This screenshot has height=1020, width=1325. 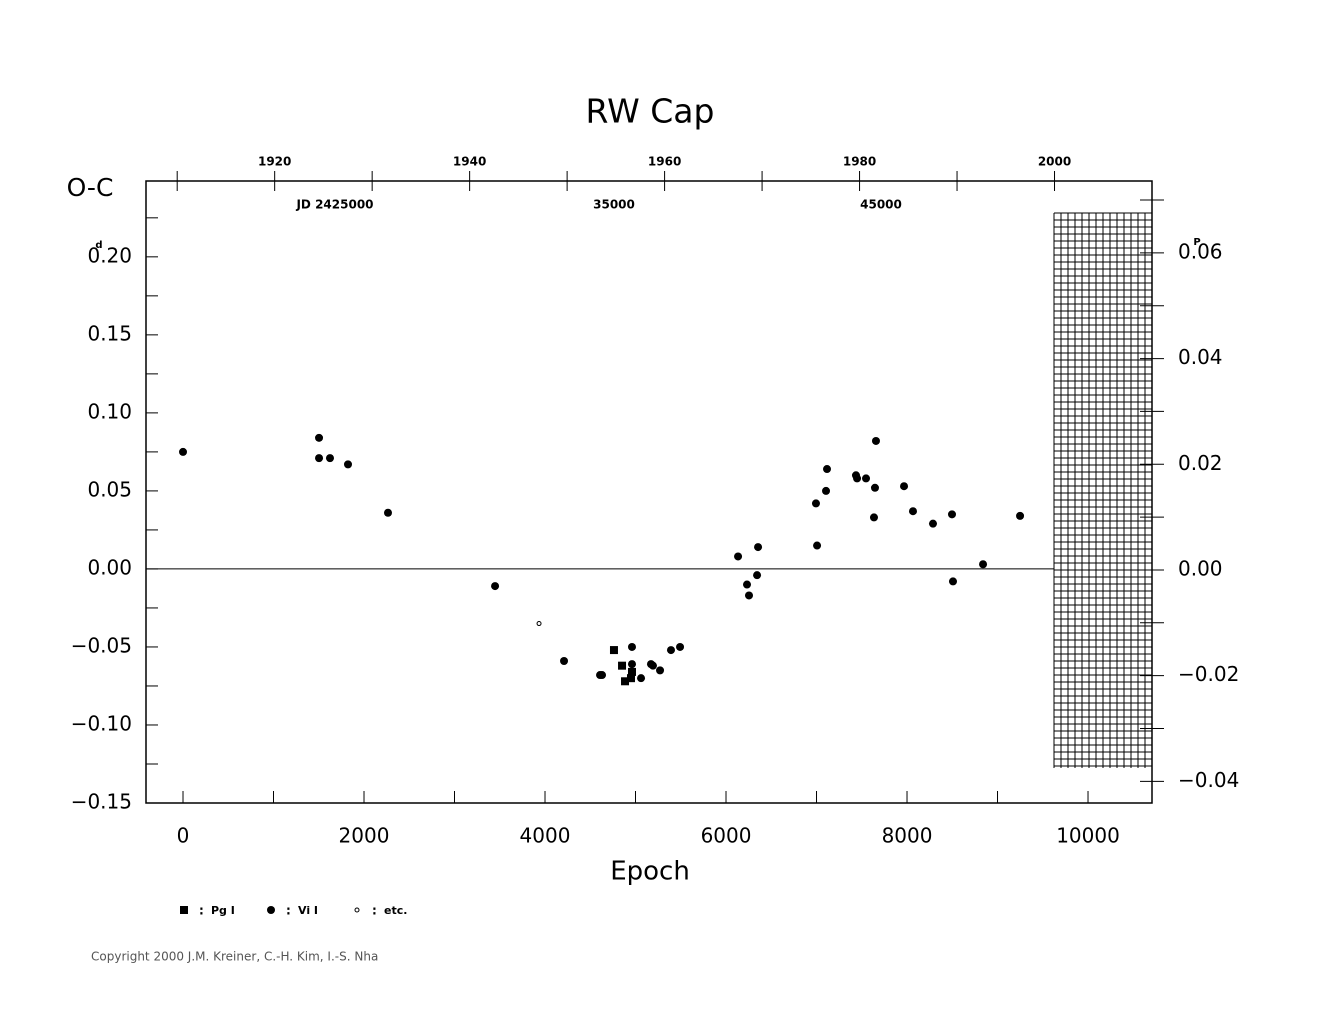 What do you see at coordinates (469, 162) in the screenshot?
I see `x2-tick-label: 1940` at bounding box center [469, 162].